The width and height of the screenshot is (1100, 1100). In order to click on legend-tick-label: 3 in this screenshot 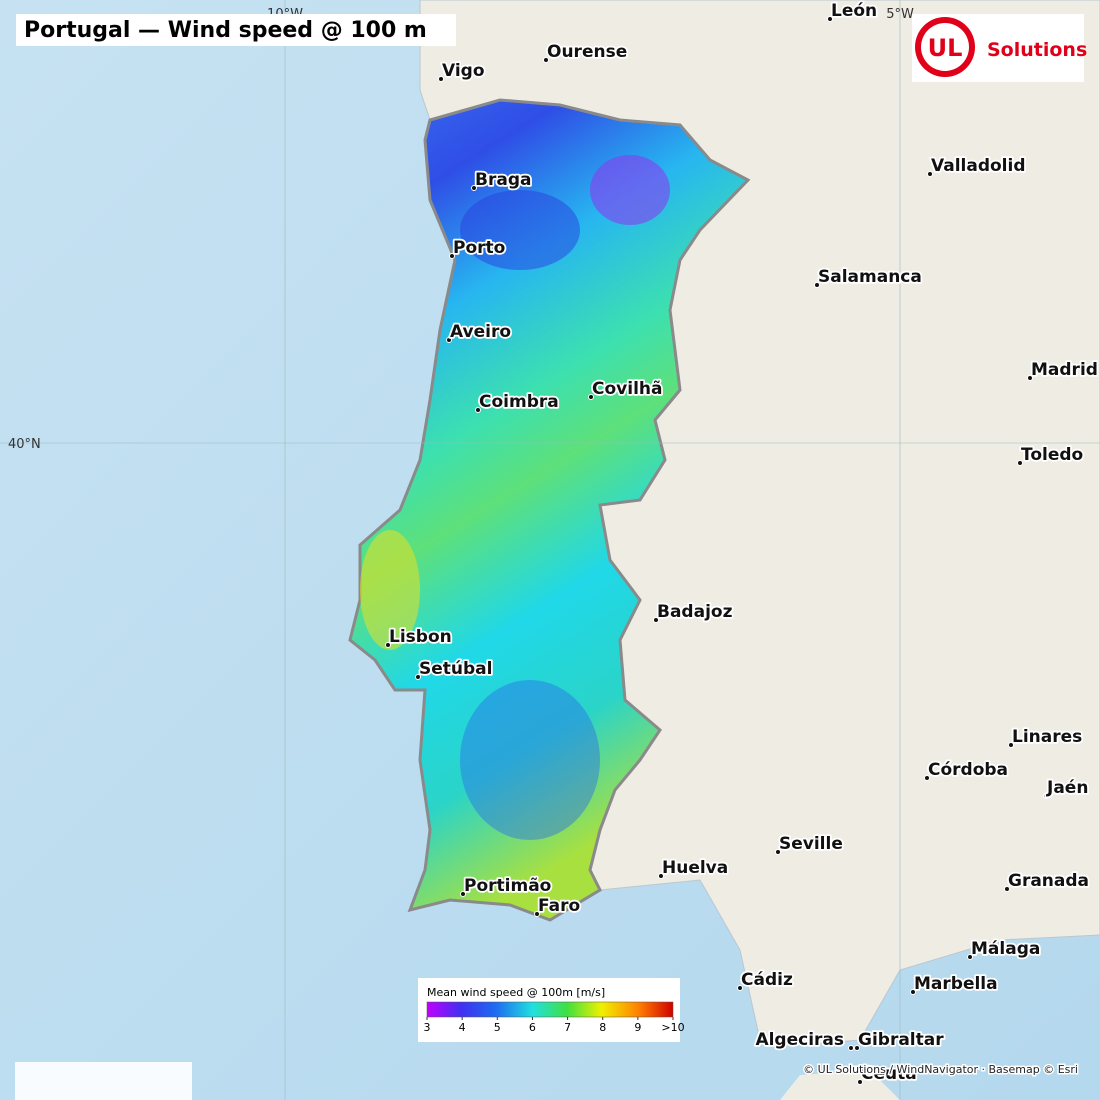, I will do `click(427, 1027)`.